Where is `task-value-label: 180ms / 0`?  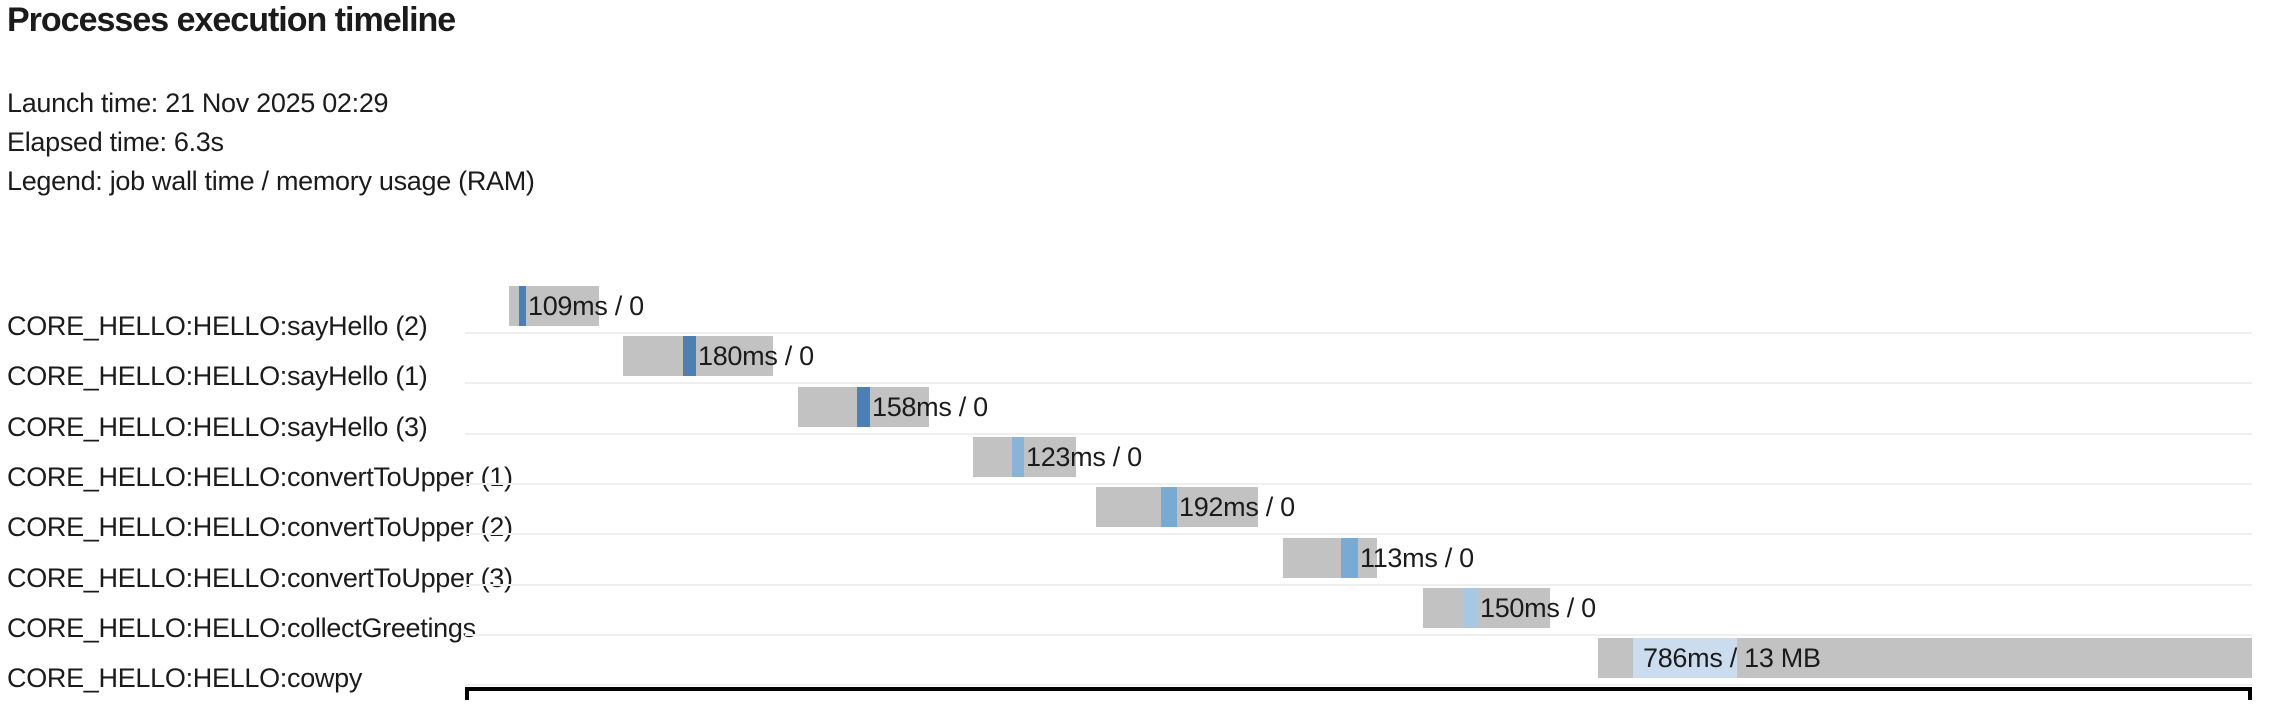 task-value-label: 180ms / 0 is located at coordinates (756, 356).